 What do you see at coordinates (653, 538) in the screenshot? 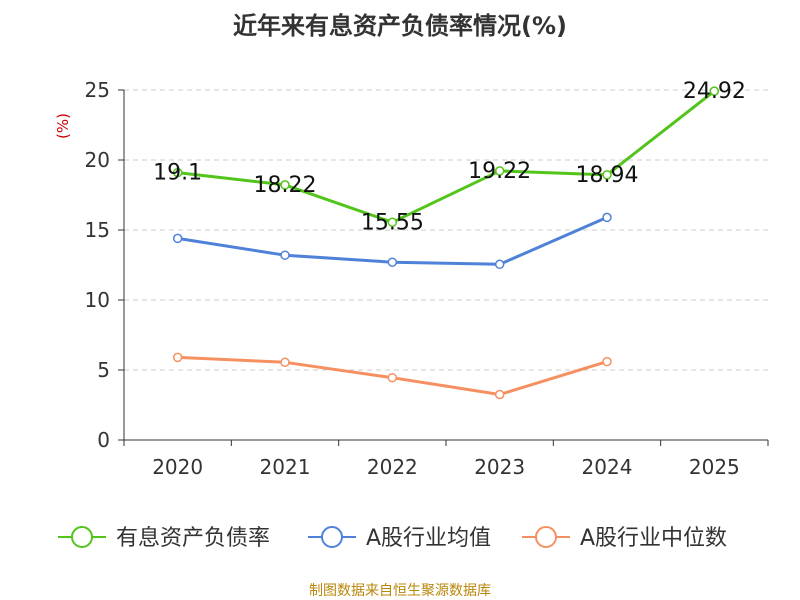
I see `legend-label: A股行业中位数` at bounding box center [653, 538].